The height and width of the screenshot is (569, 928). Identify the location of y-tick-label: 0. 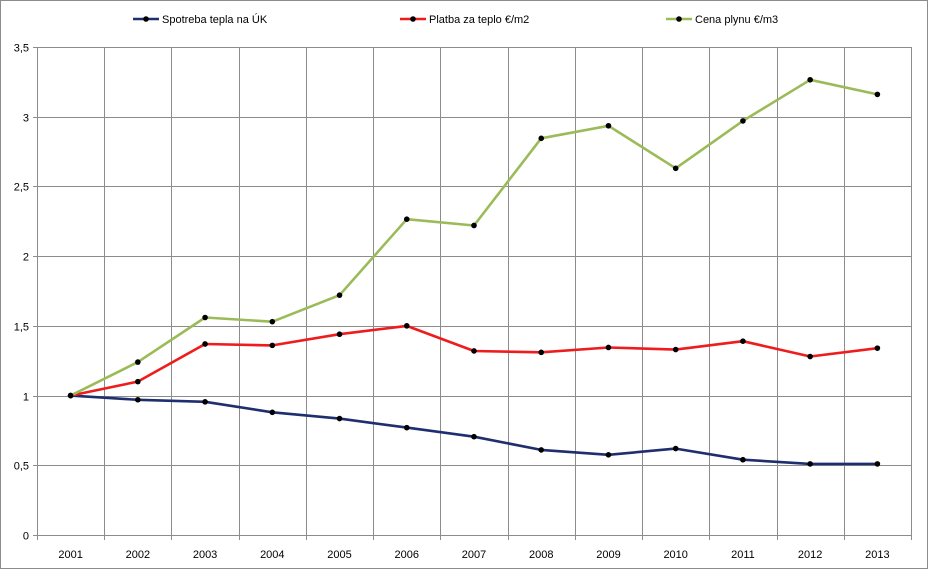
(26, 537).